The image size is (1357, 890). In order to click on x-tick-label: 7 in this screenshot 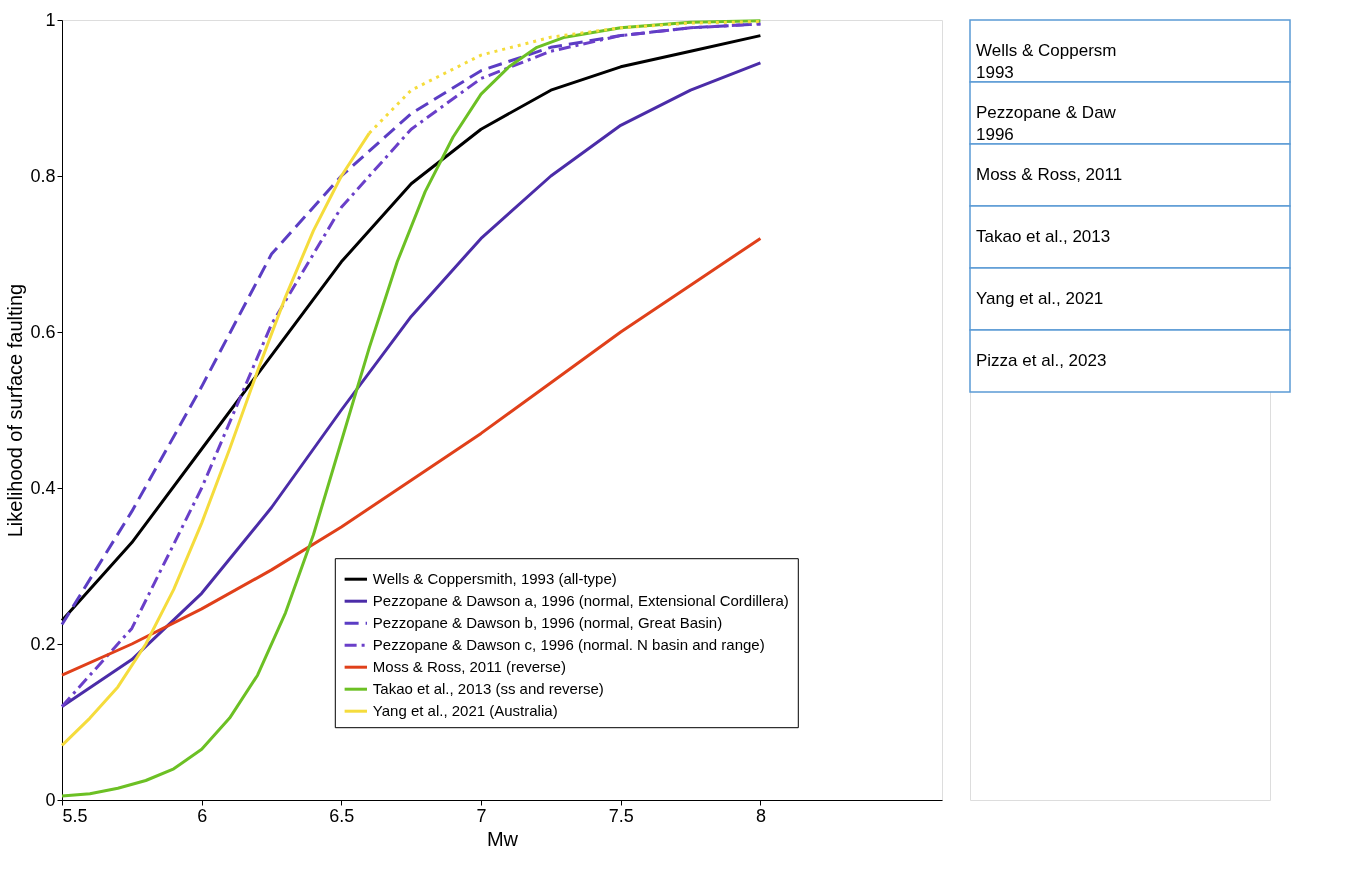, I will do `click(481, 815)`.